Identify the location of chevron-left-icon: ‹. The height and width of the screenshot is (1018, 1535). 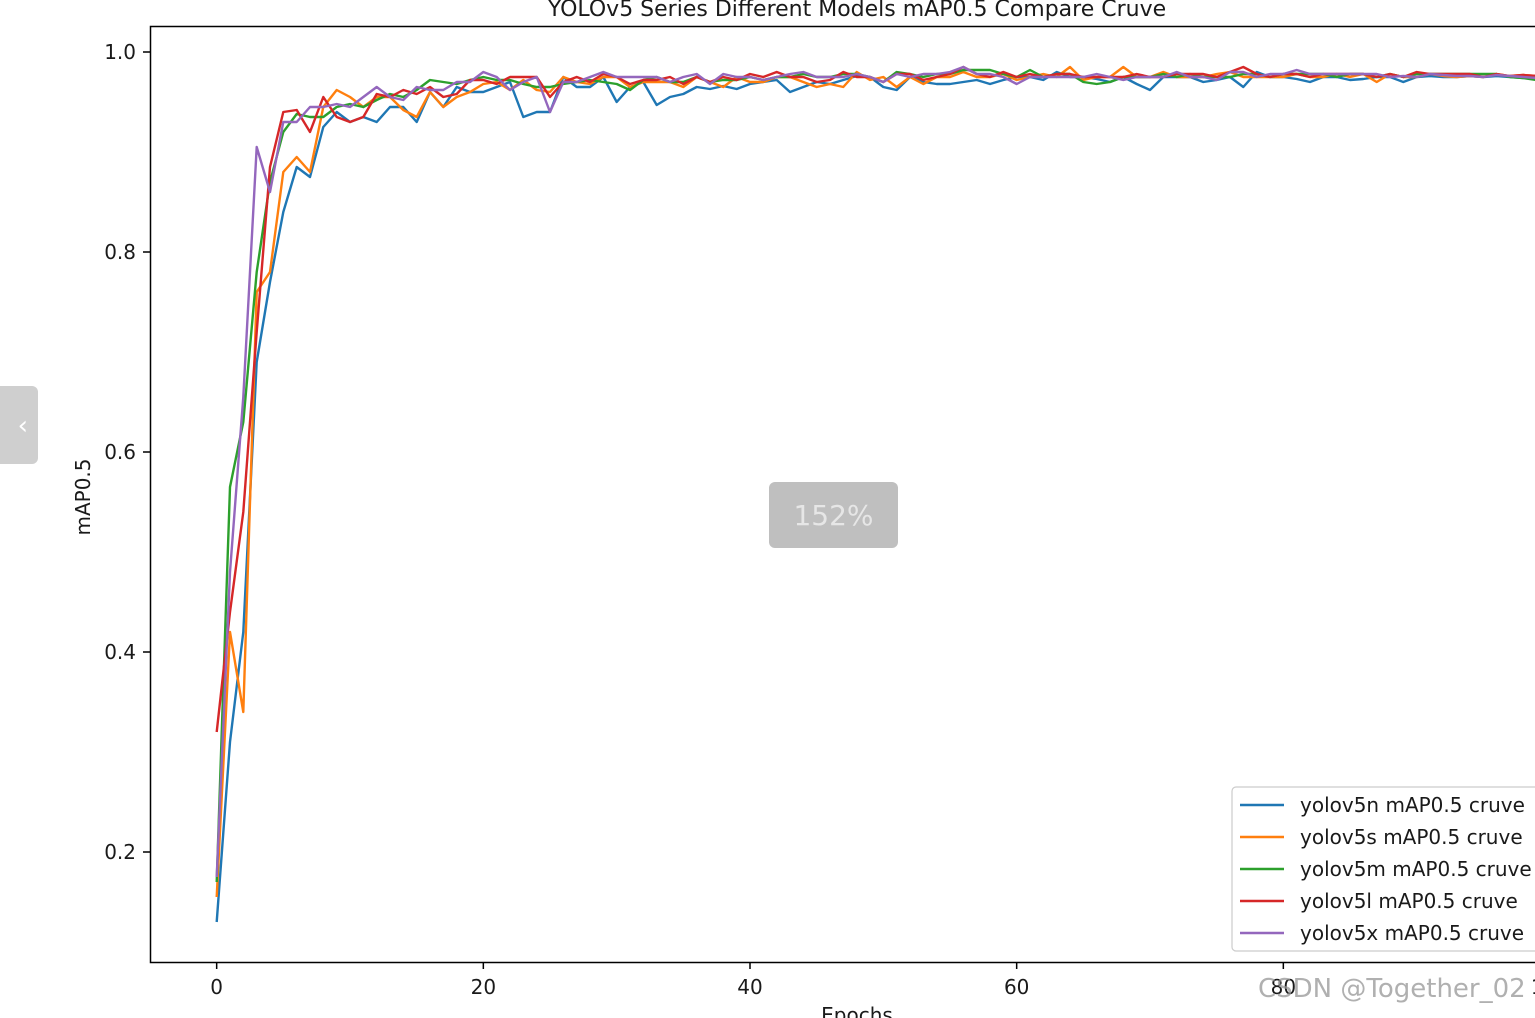
(22, 426).